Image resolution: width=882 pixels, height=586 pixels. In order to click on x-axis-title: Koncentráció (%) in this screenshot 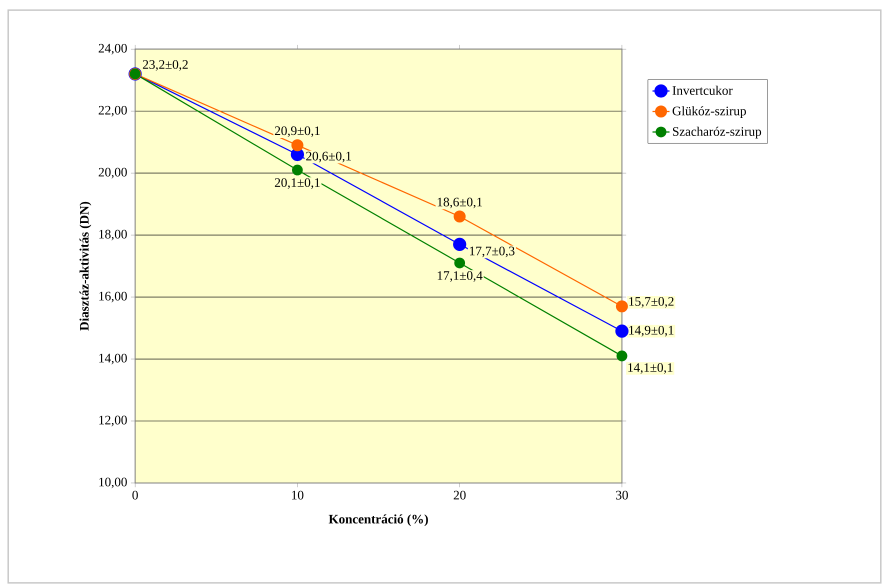, I will do `click(378, 520)`.